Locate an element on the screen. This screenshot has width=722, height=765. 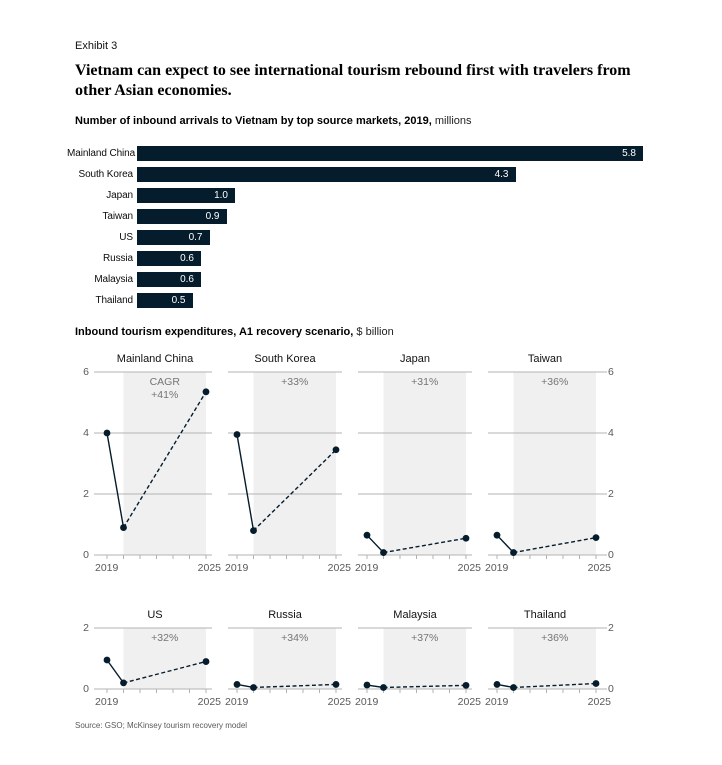
mini-chart-plot: +34% is located at coordinates (285, 660).